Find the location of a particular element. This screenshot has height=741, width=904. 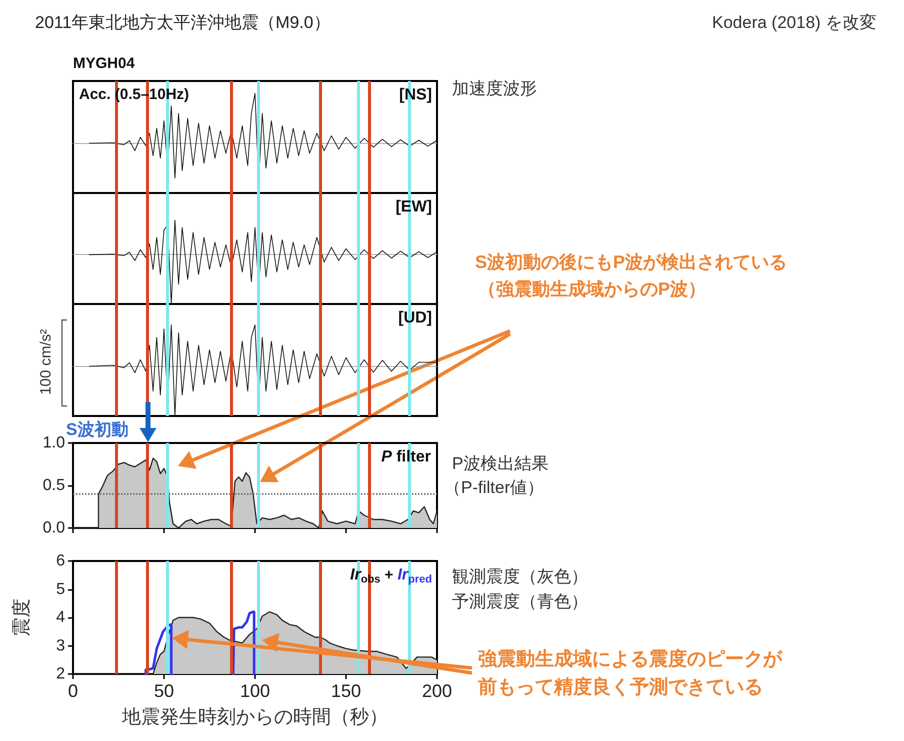

text: （P-filter値） is located at coordinates (494, 487).